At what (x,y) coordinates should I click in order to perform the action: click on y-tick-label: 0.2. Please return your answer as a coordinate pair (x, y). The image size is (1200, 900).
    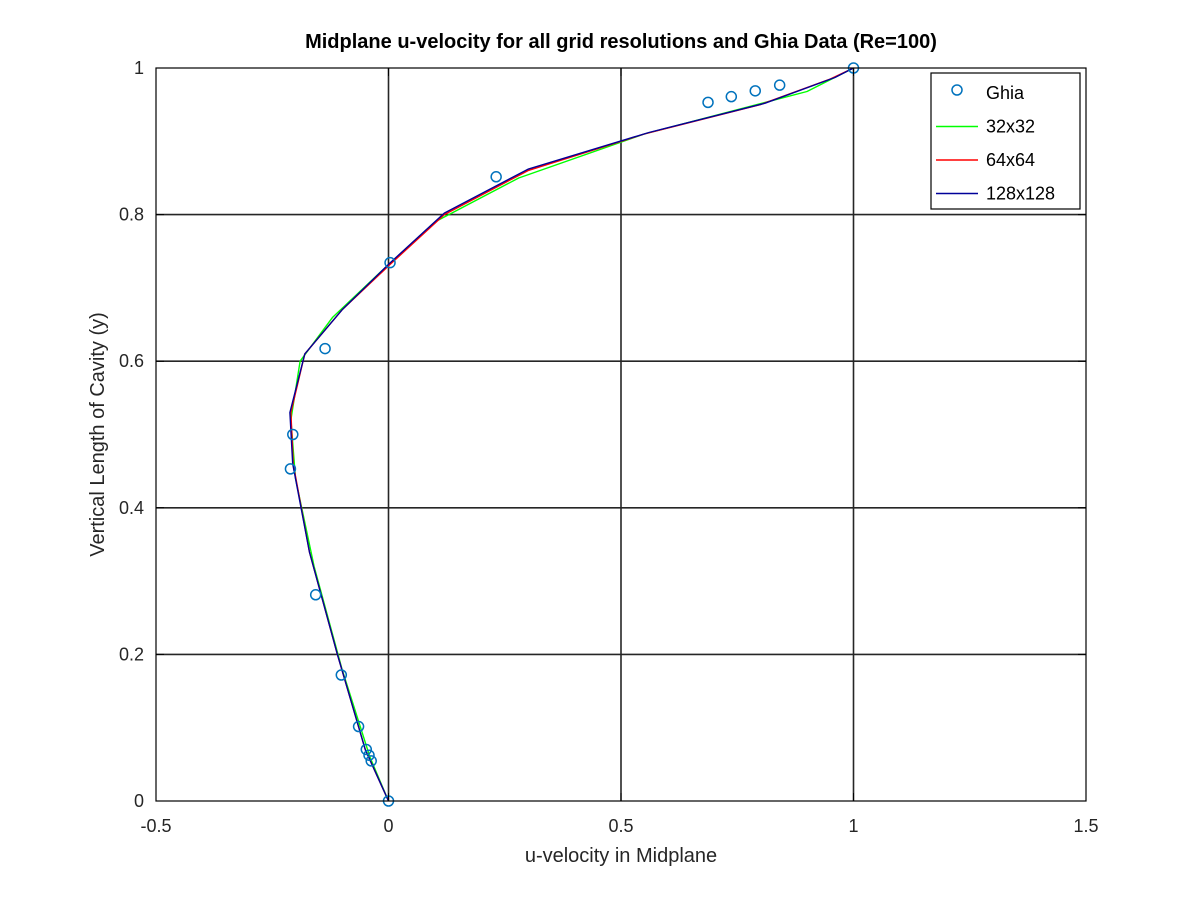
    Looking at the image, I should click on (131, 654).